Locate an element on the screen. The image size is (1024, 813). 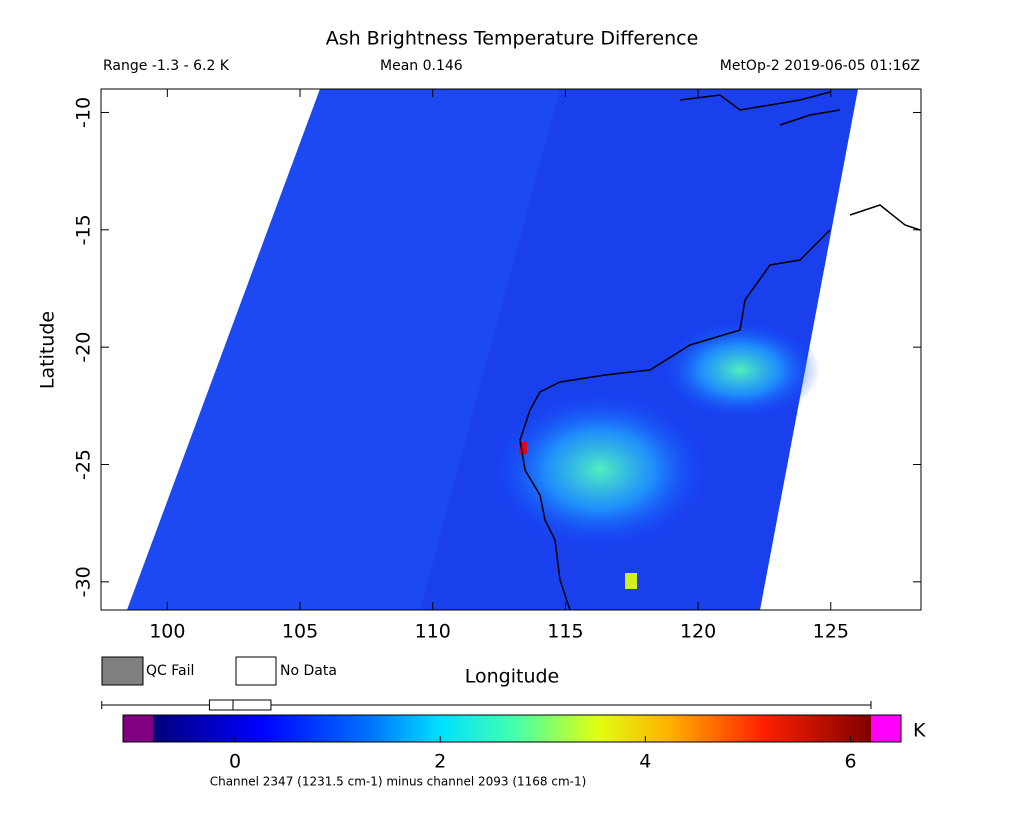
x-tick-label: 100 is located at coordinates (167, 632).